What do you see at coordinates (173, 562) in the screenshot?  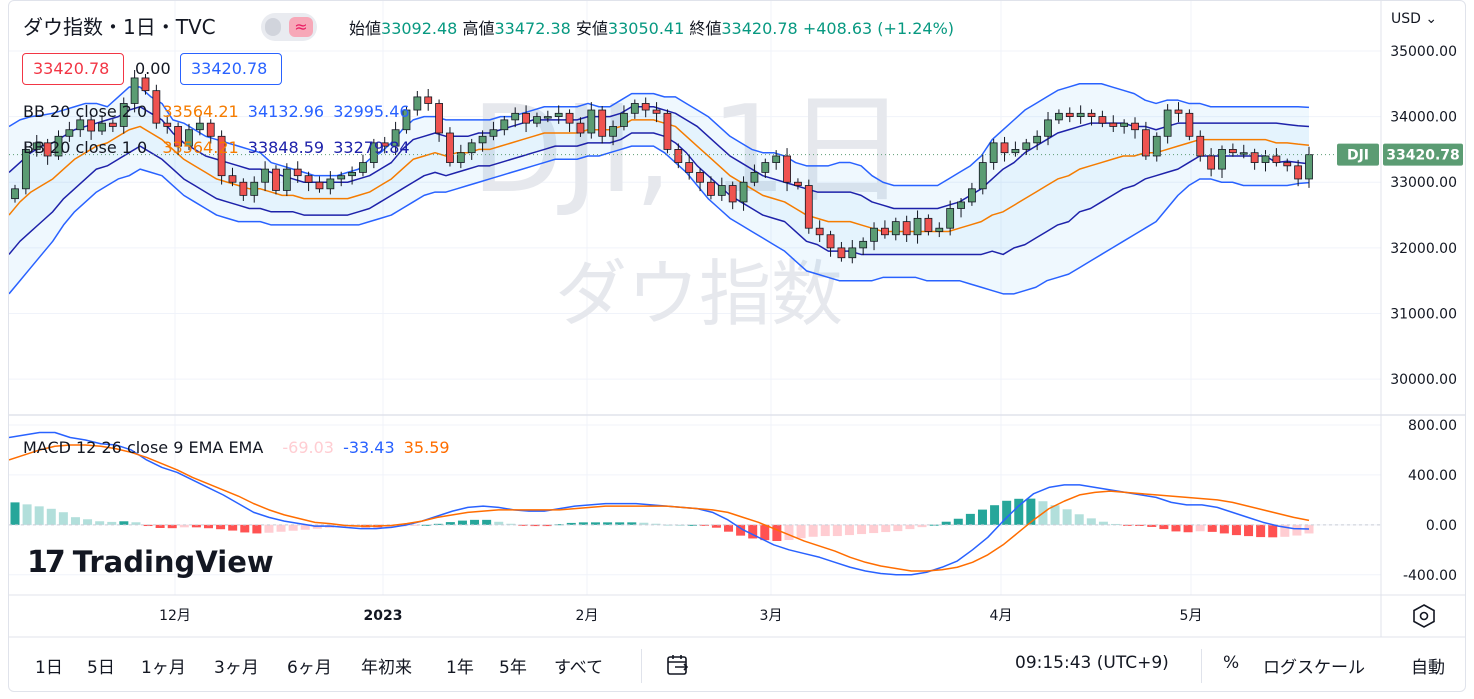 I see `logo-text: TradingView` at bounding box center [173, 562].